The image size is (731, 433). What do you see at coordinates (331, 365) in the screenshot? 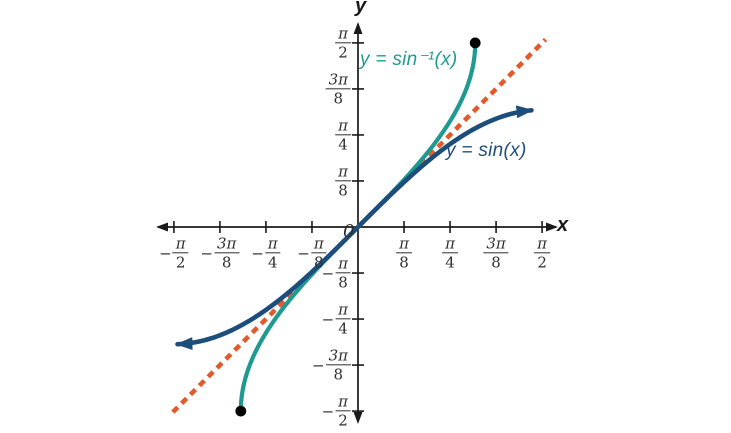
I see `y-tick-label--3π/8: −3π 8` at bounding box center [331, 365].